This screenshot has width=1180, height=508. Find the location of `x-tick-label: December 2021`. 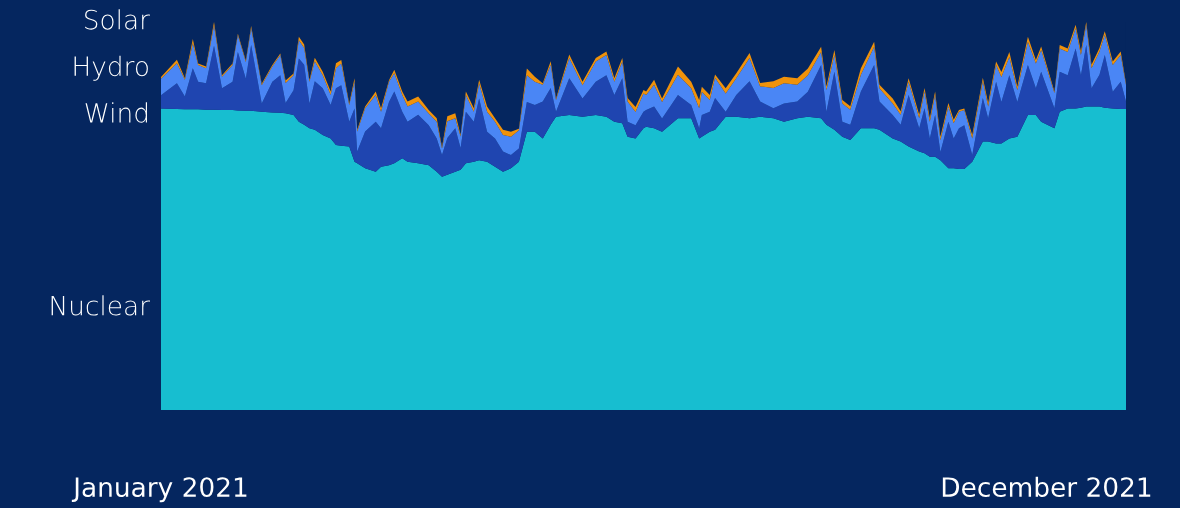

x-tick-label: December 2021 is located at coordinates (1046, 487).